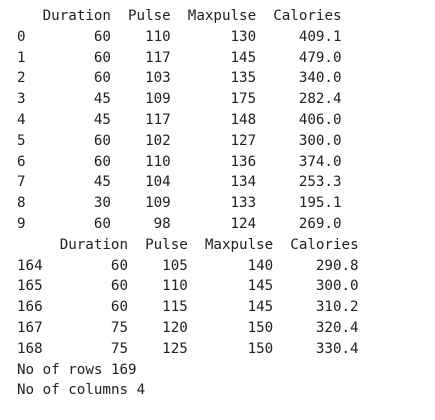 The height and width of the screenshot is (420, 435). What do you see at coordinates (76, 16) in the screenshot?
I see `head-column-header: Duration` at bounding box center [76, 16].